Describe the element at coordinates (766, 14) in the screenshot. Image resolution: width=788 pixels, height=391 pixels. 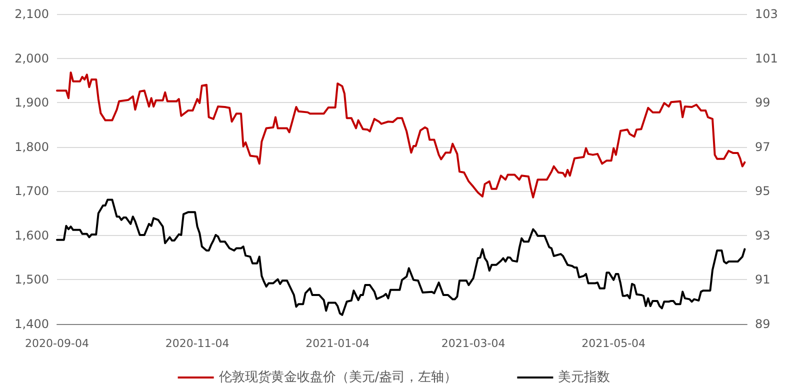
I see `y2-tick-label: 103` at that location.